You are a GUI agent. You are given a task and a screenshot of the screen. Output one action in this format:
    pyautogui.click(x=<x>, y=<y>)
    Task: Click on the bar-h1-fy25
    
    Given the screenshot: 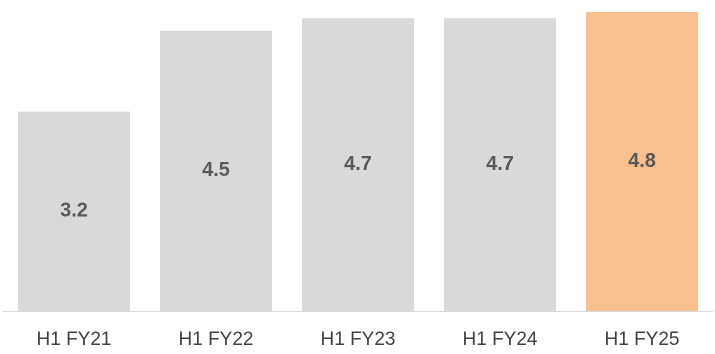 What is the action you would take?
    pyautogui.click(x=642, y=161)
    